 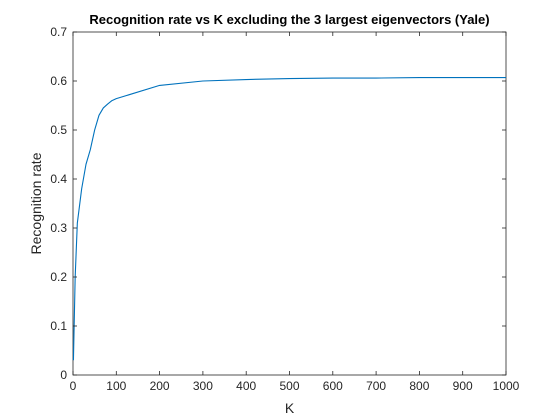 I want to click on x-tick-label: 100, so click(x=116, y=386).